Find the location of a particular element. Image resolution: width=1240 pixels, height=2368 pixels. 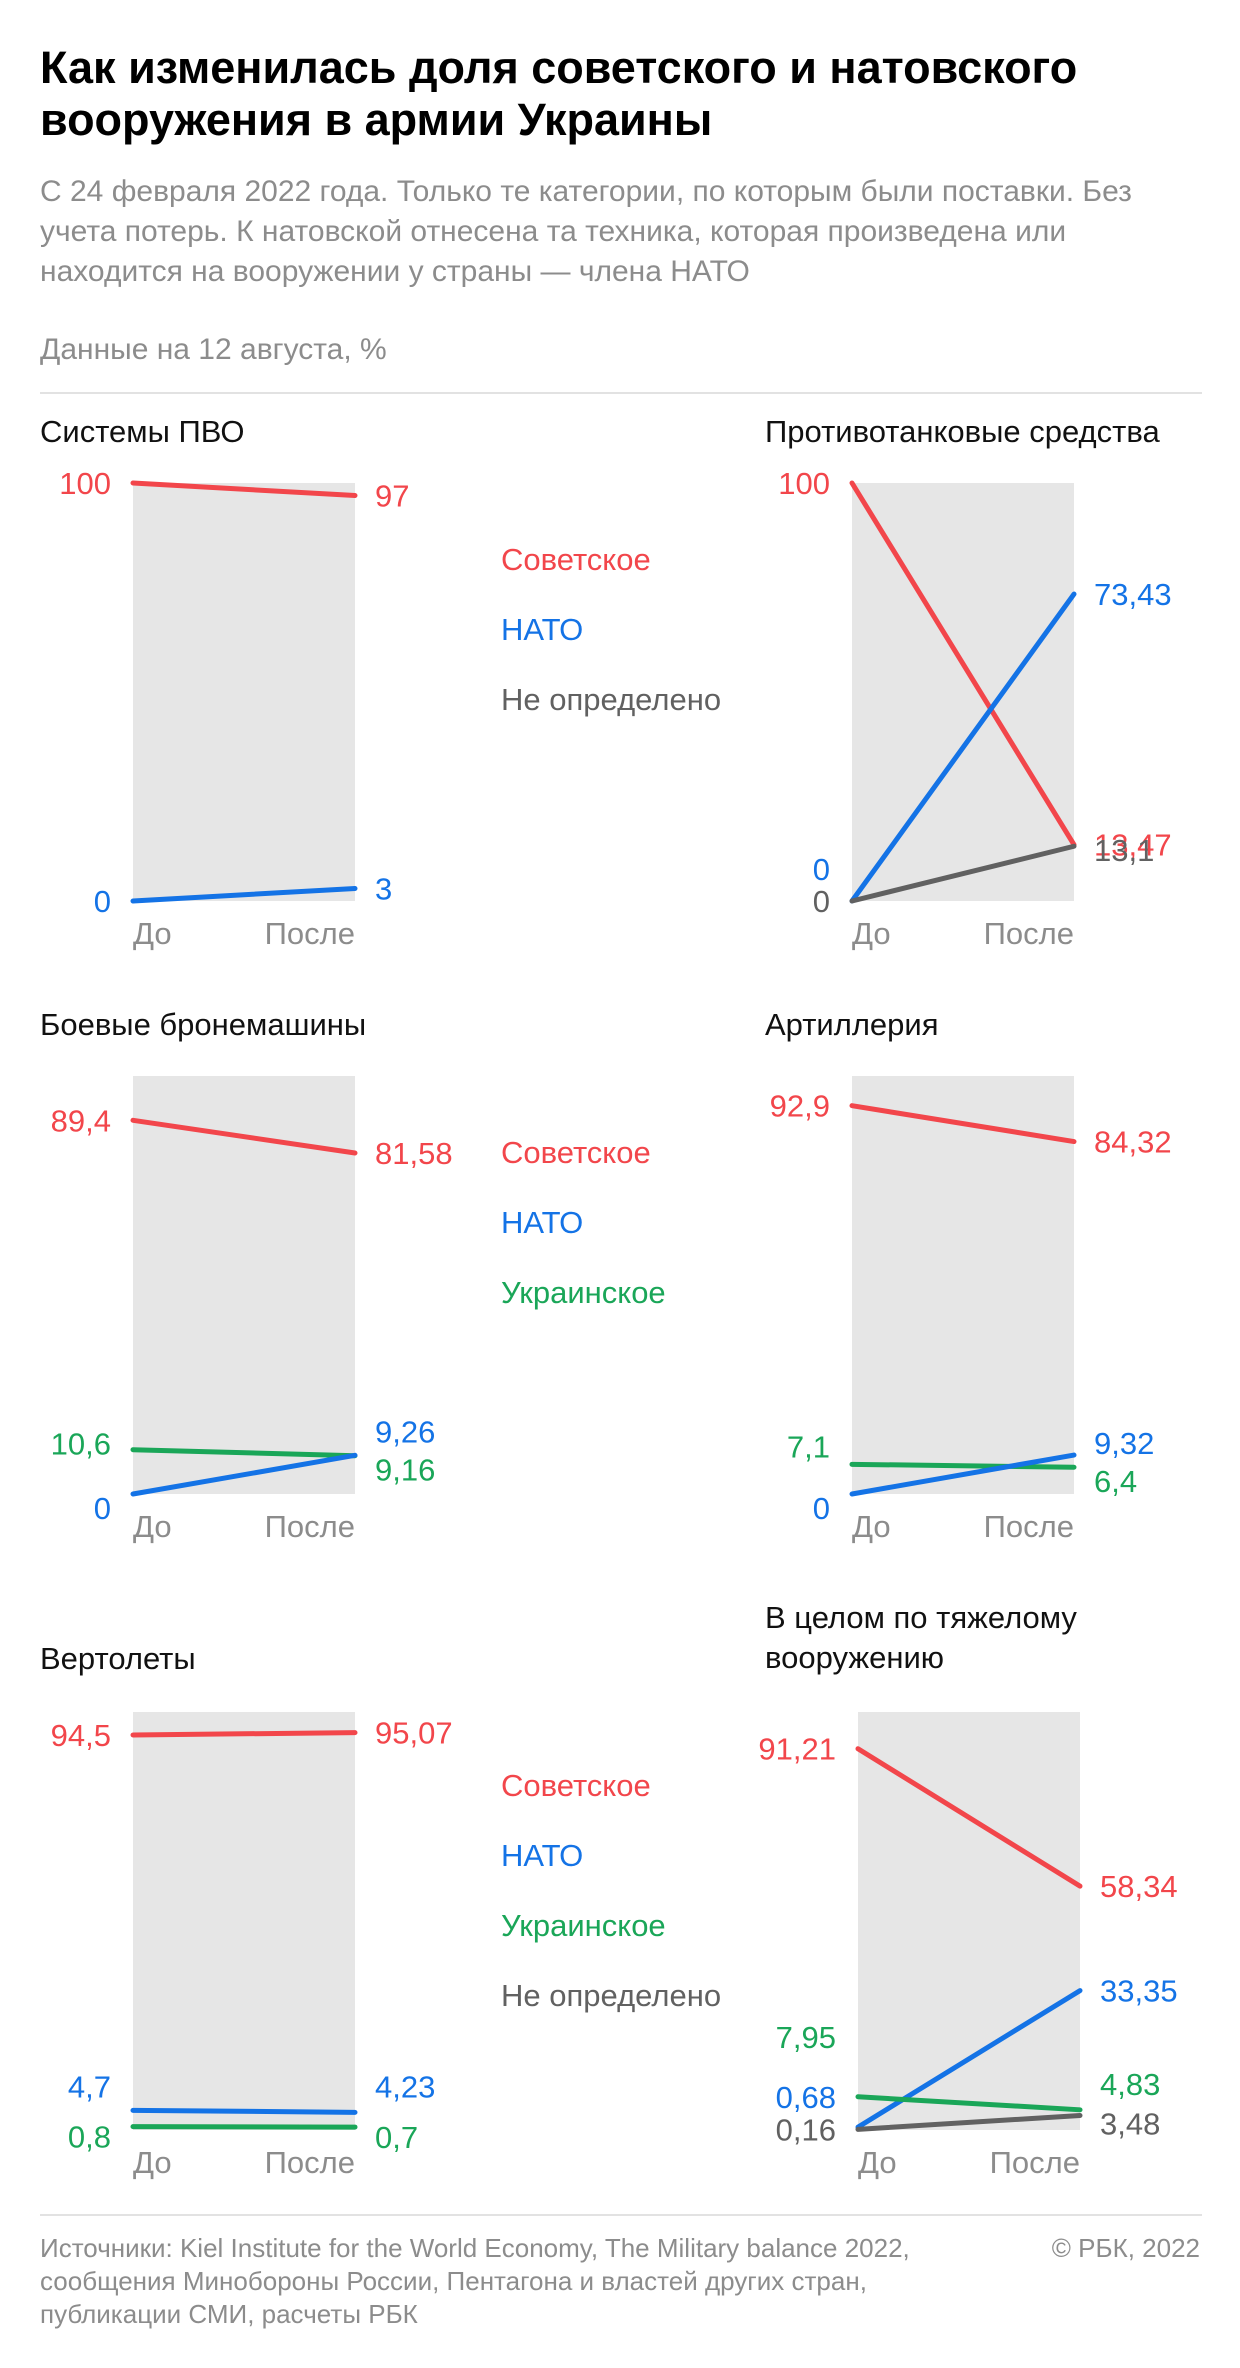

data-label-before-ukrainian: 7,1 is located at coordinates (808, 1446).